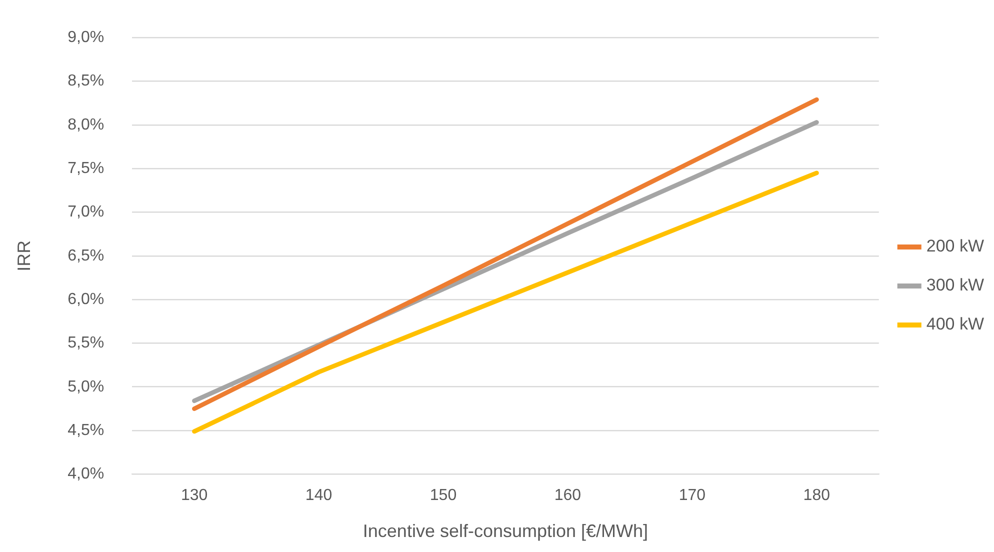 The image size is (994, 552). Describe the element at coordinates (505, 531) in the screenshot. I see `x-axis-title: Incentive self-consumption [€/MWh]` at that location.